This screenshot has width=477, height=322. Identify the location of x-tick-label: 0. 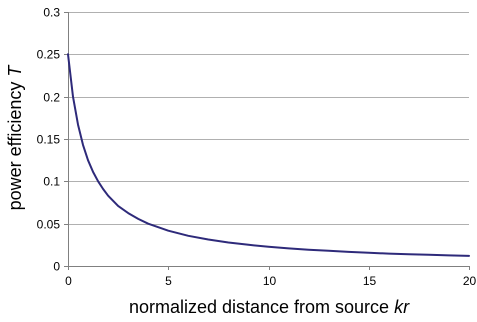
(68, 281).